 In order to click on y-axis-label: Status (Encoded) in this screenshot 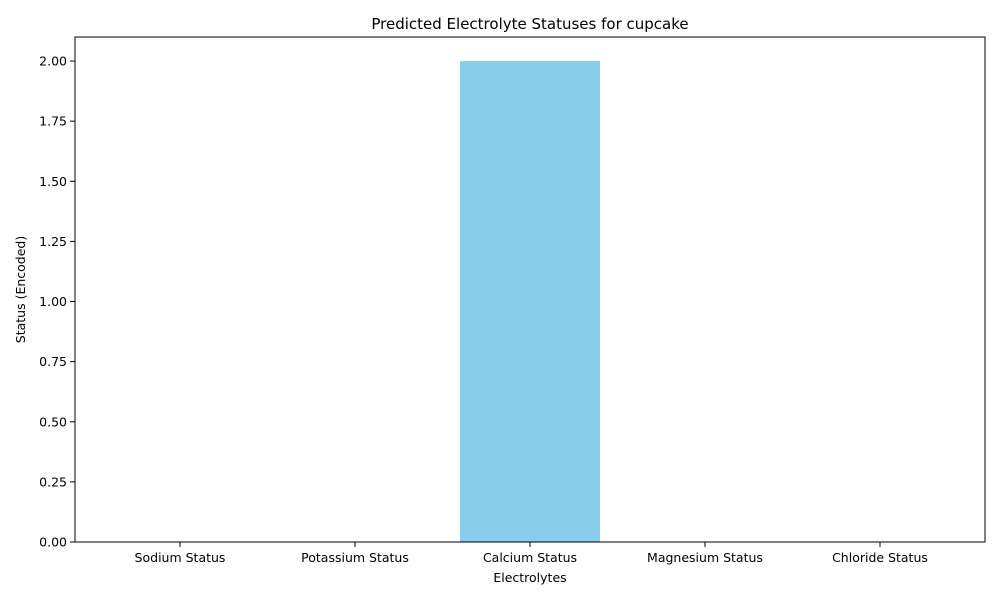, I will do `click(20, 289)`.